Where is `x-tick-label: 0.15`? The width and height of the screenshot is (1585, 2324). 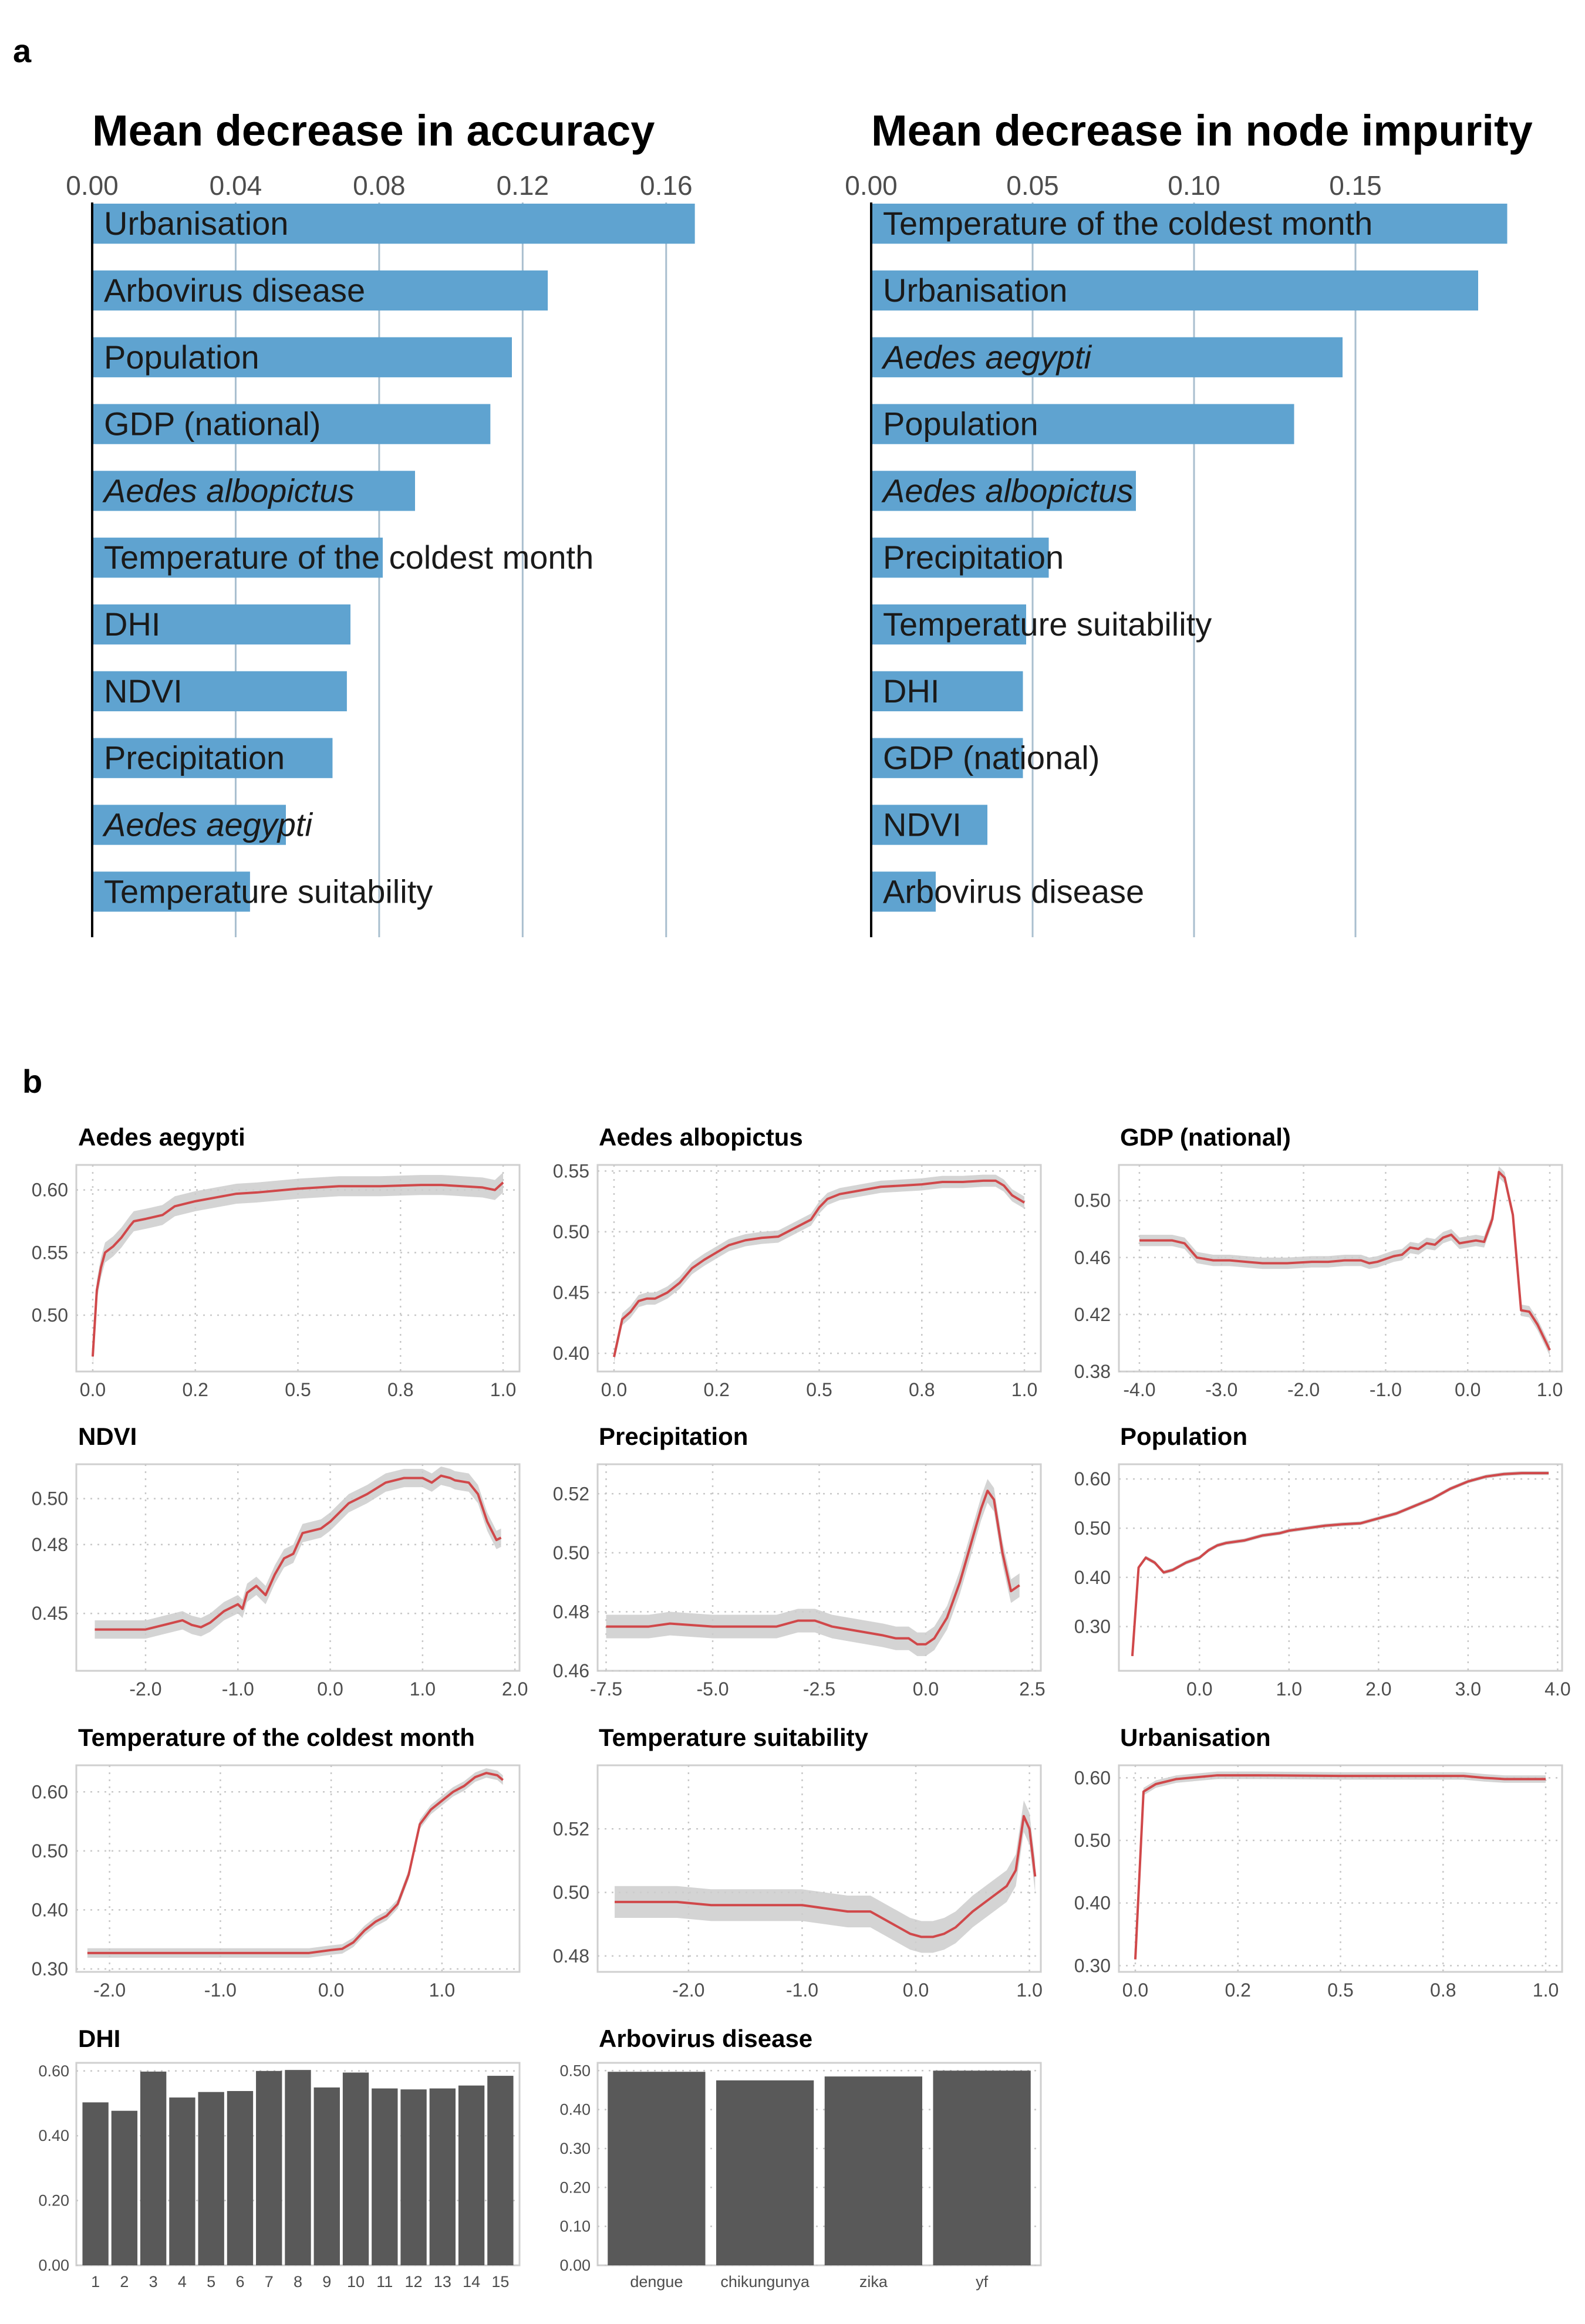 x-tick-label: 0.15 is located at coordinates (1355, 186).